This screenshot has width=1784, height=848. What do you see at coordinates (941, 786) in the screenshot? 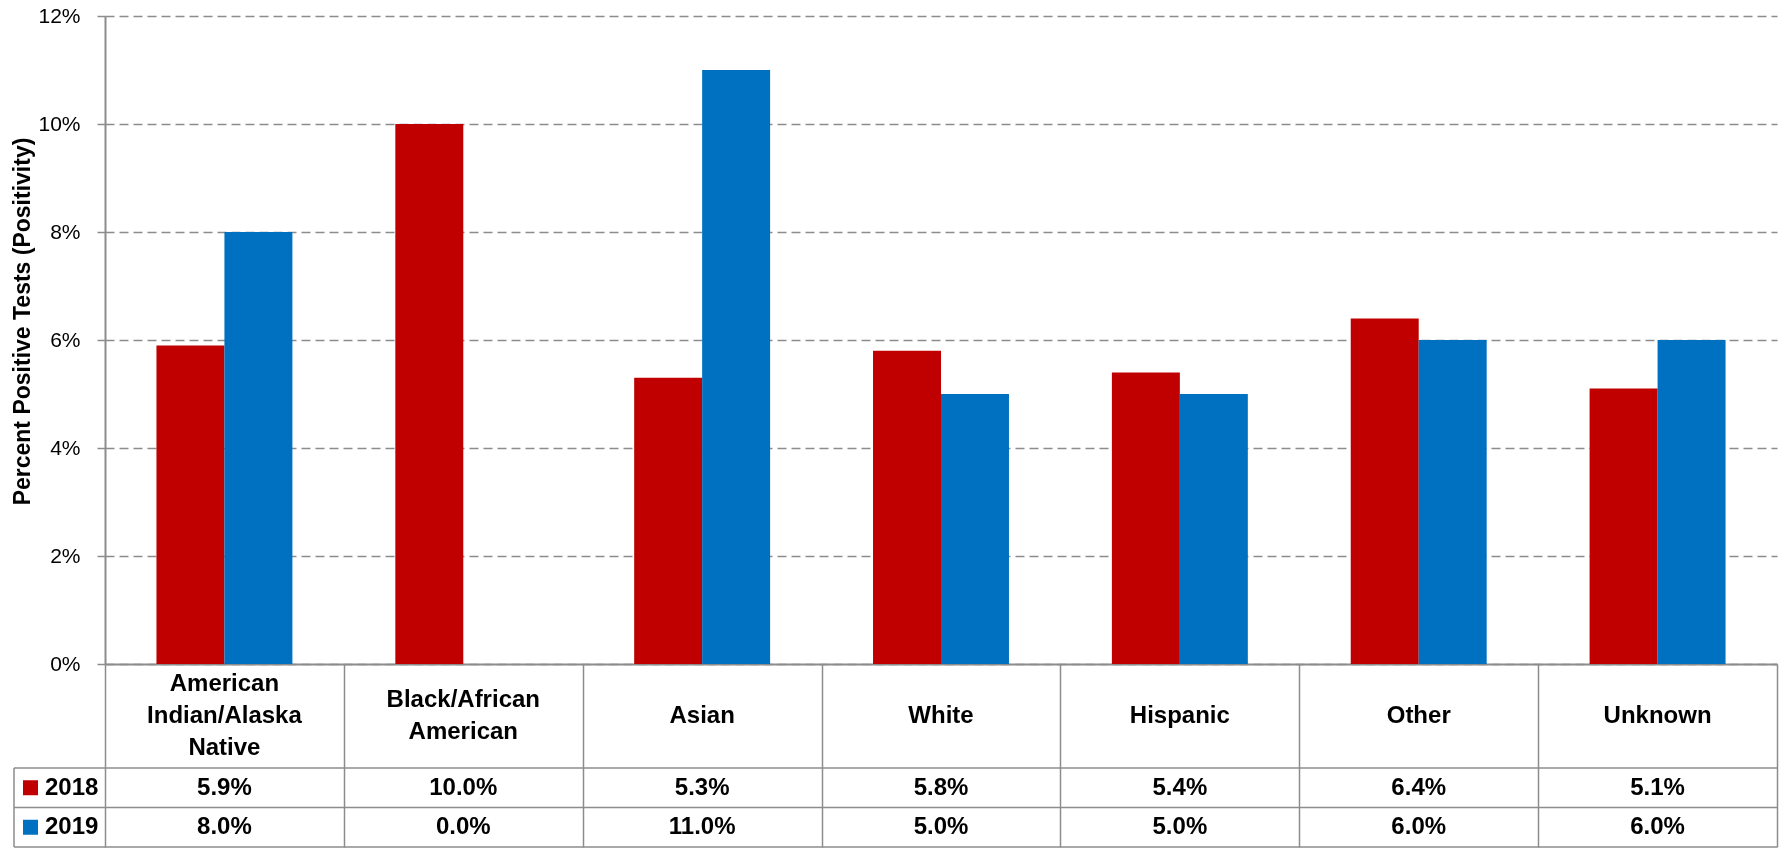
I see `data-label: 5.8%` at bounding box center [941, 786].